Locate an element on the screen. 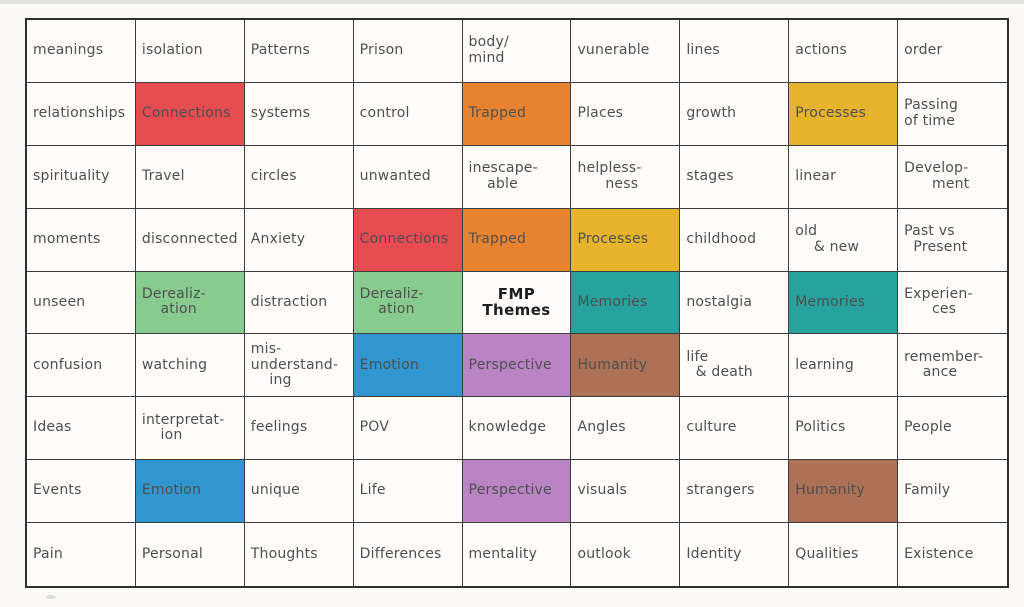 The height and width of the screenshot is (607, 1024). theme-cell: outlook is located at coordinates (626, 554).